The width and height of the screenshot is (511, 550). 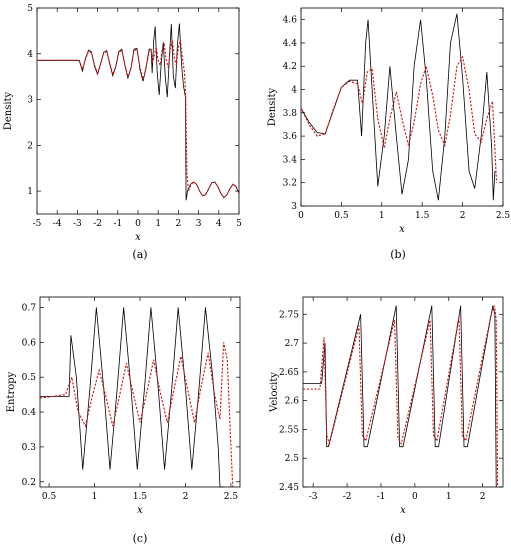 What do you see at coordinates (11, 391) in the screenshot?
I see `y-axis-label: Entropy` at bounding box center [11, 391].